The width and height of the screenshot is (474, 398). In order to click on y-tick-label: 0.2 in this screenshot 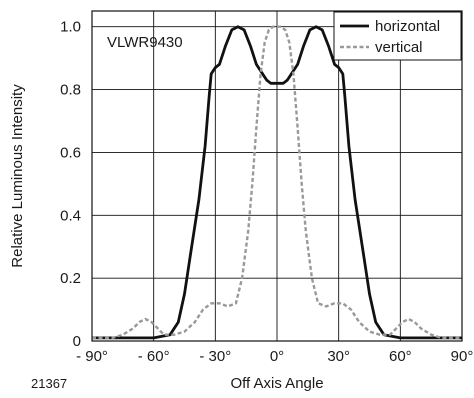, I will do `click(70, 278)`.